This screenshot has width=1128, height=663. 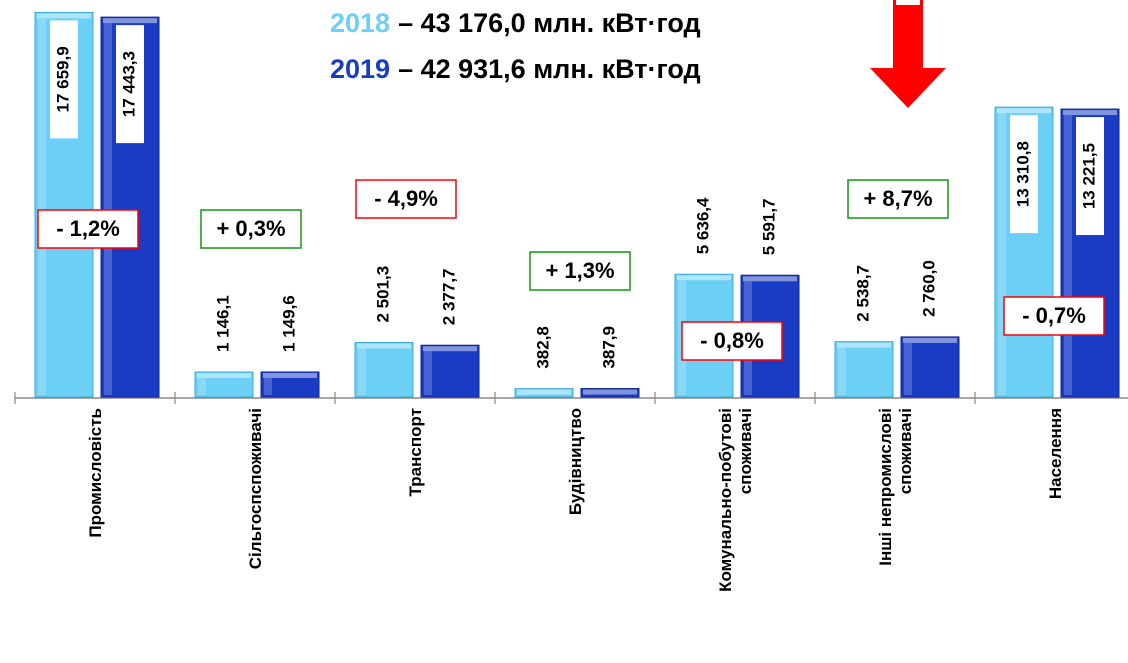 What do you see at coordinates (908, 54) in the screenshot?
I see `down-arrow` at bounding box center [908, 54].